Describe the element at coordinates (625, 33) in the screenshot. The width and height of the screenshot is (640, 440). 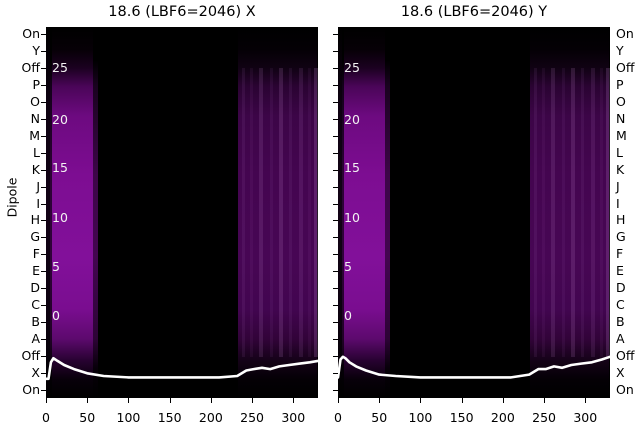
I see `right-category-label: On` at that location.